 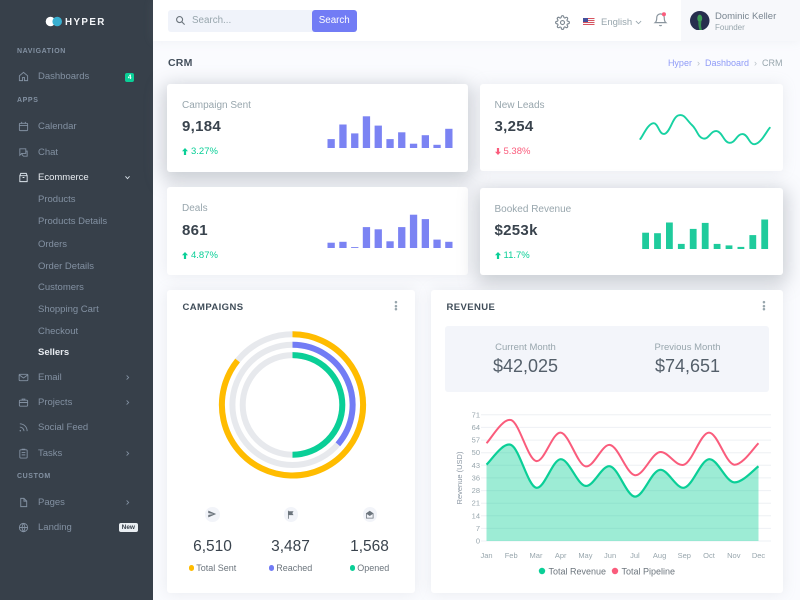 I want to click on svg-text: 28, so click(x=475, y=490).